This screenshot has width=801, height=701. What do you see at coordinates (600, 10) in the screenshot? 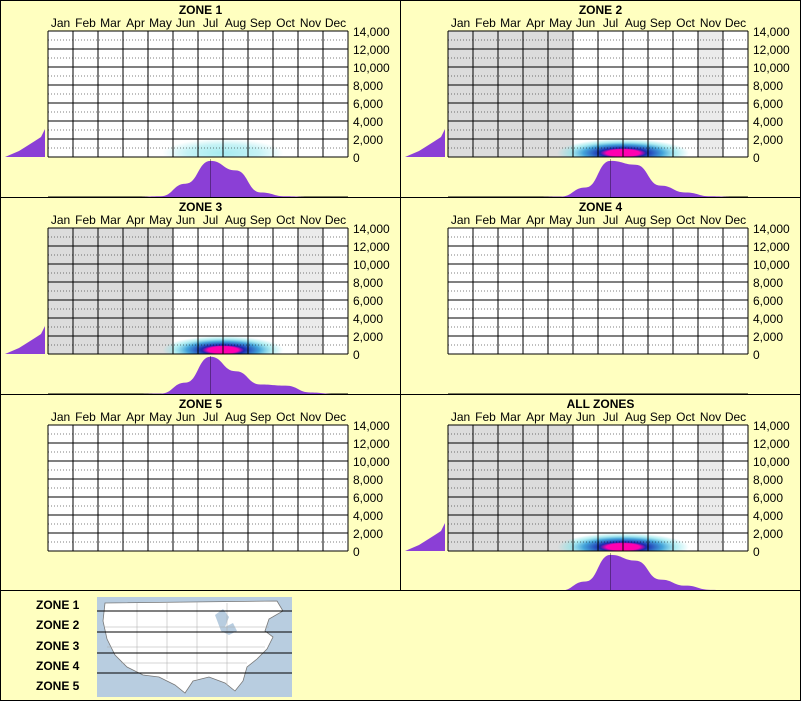
I see `panel-title: ZONE 2` at bounding box center [600, 10].